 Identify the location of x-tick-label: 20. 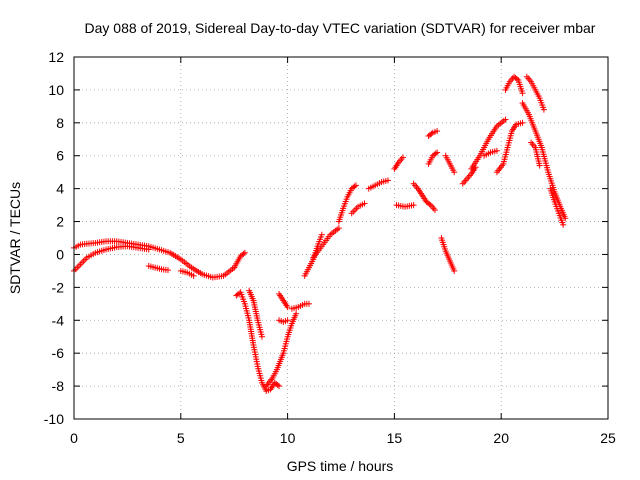
(501, 438).